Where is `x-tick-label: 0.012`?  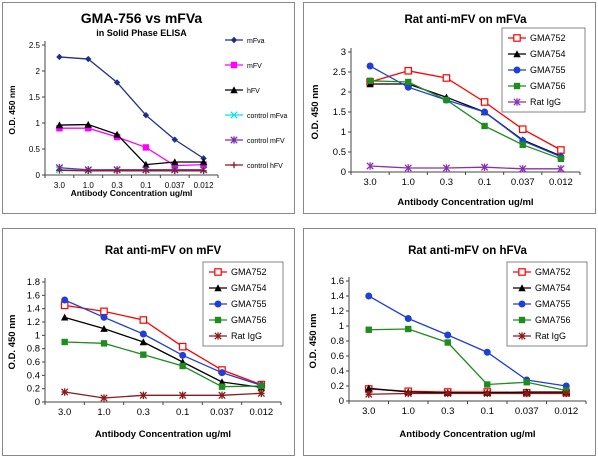 x-tick-label: 0.012 is located at coordinates (561, 182).